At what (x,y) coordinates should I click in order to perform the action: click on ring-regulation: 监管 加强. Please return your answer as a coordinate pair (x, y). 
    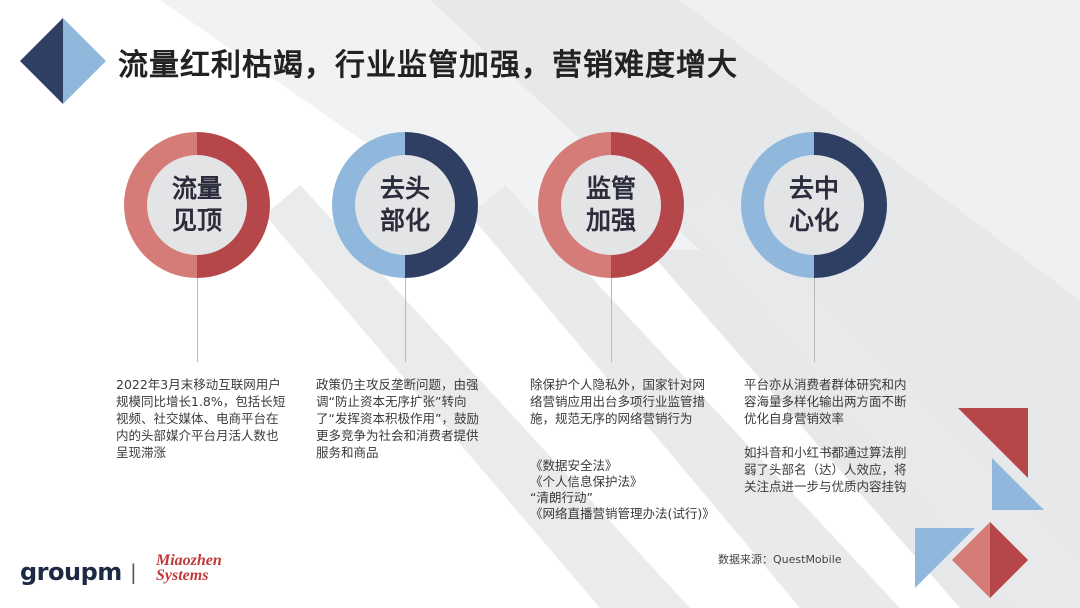
    Looking at the image, I should click on (611, 205).